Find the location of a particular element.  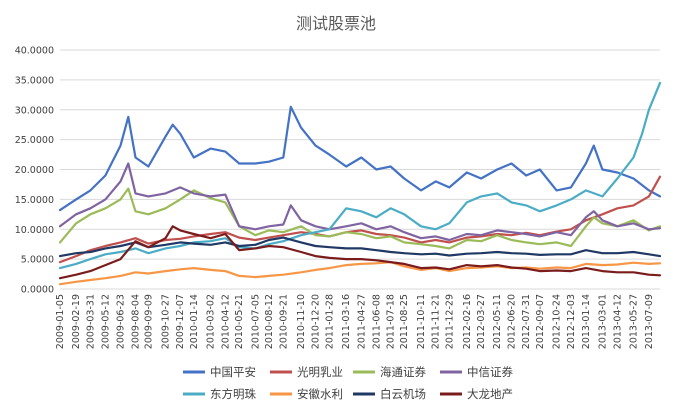

legend-item: 白云机场 is located at coordinates (389, 394).